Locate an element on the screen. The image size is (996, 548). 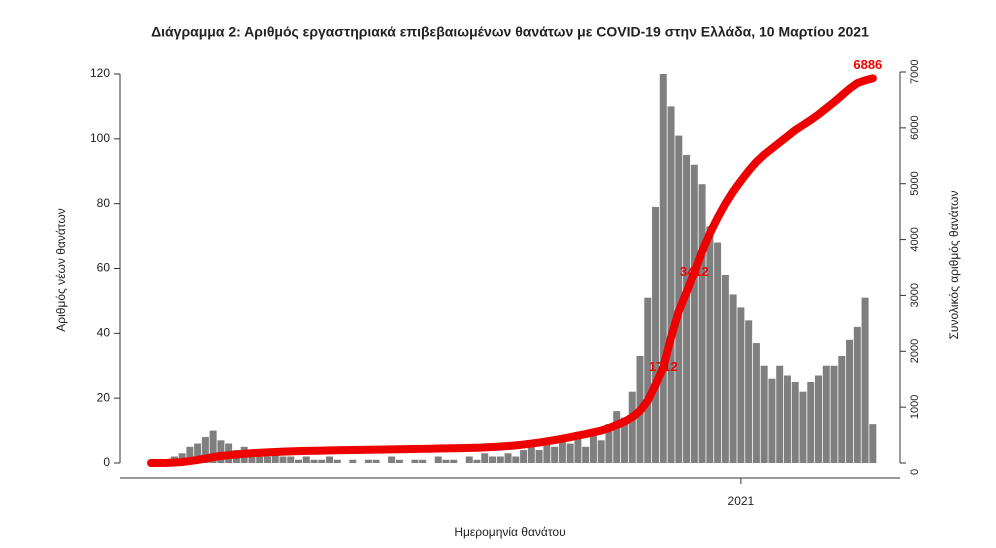
y2-tick-label: 6000 is located at coordinates (915, 127).